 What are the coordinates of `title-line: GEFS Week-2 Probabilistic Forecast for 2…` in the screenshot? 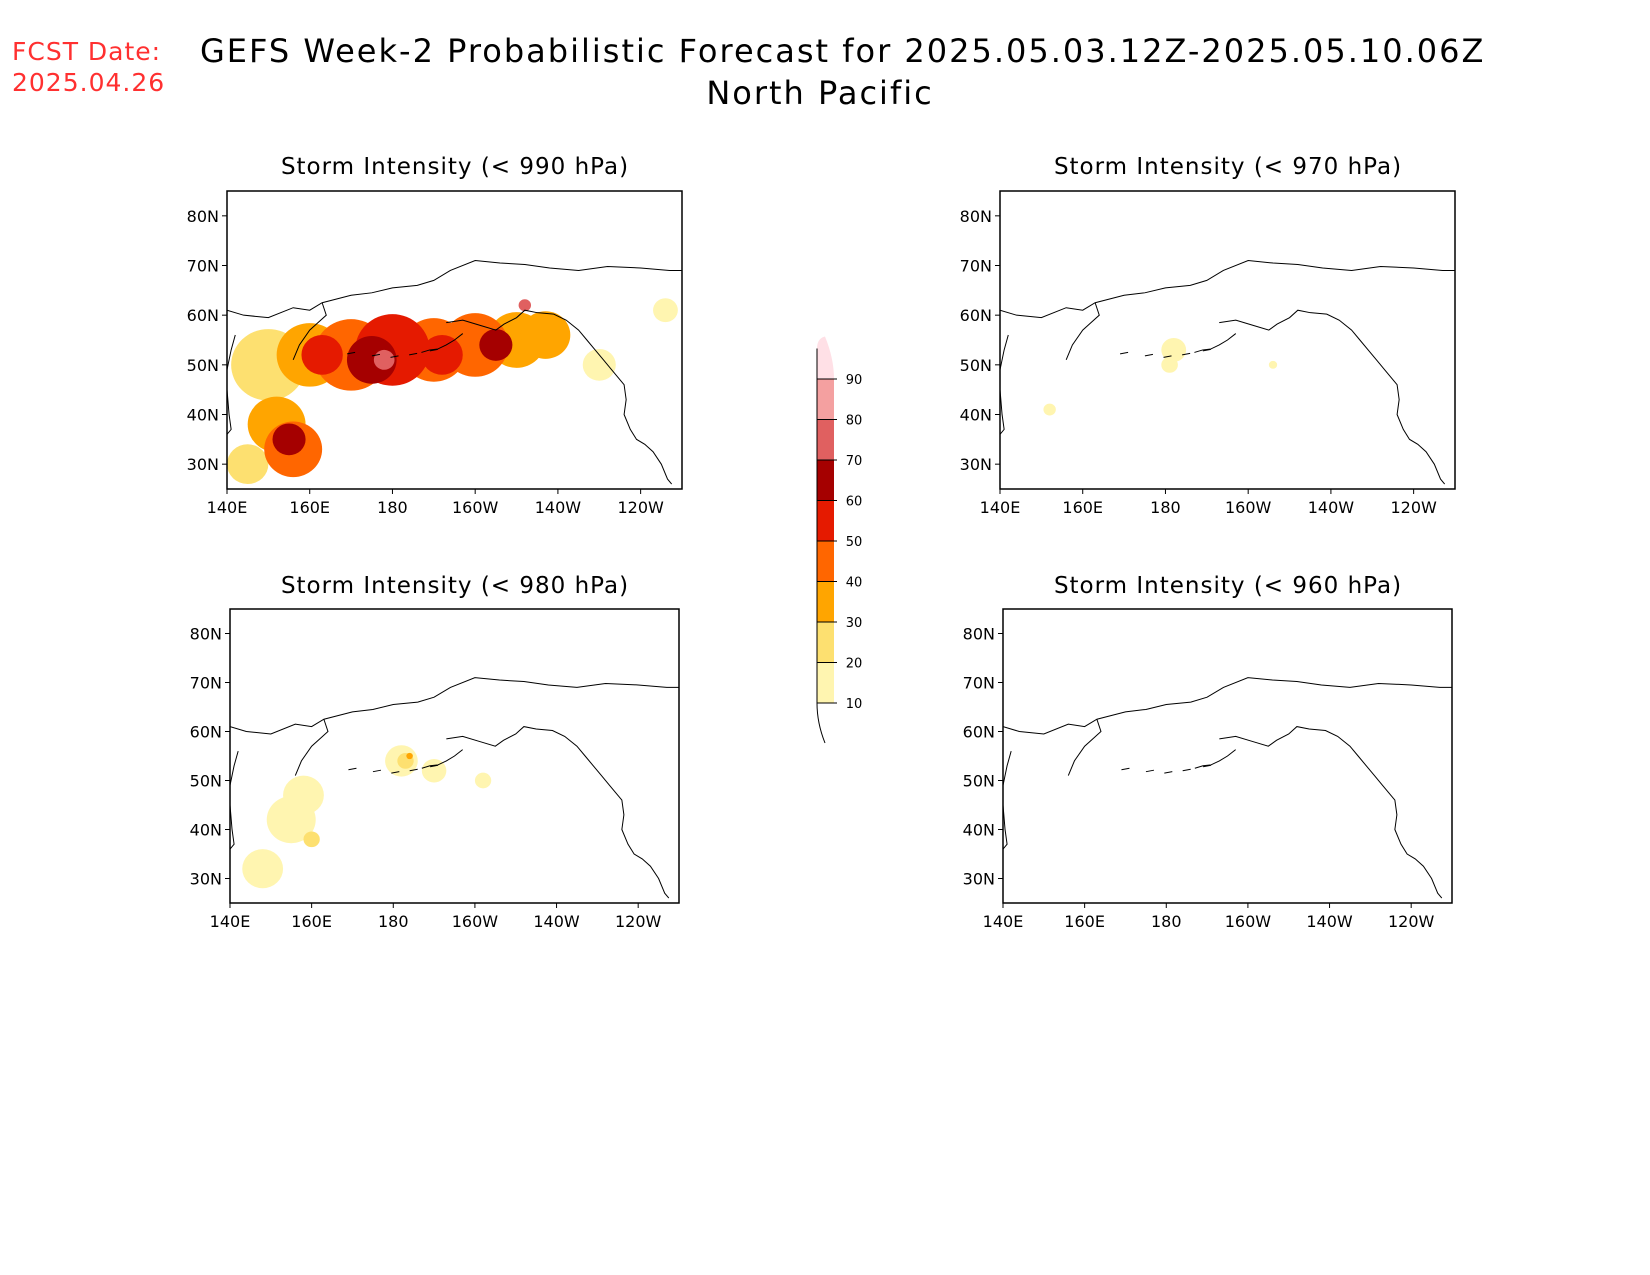 It's located at (843, 51).